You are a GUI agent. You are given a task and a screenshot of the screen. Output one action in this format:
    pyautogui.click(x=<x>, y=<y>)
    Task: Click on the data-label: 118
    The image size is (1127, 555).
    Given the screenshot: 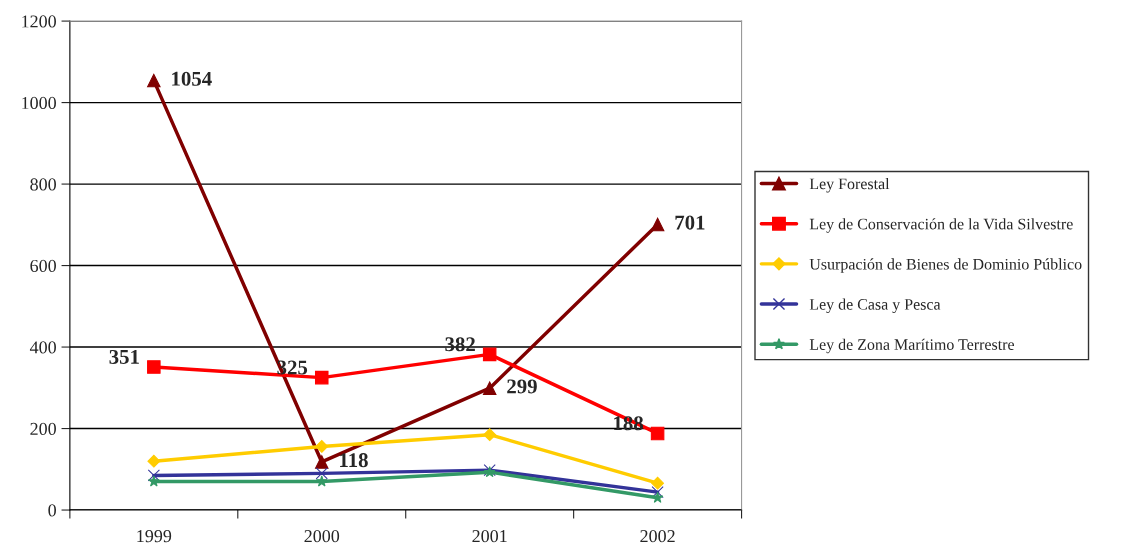 What is the action you would take?
    pyautogui.click(x=354, y=460)
    